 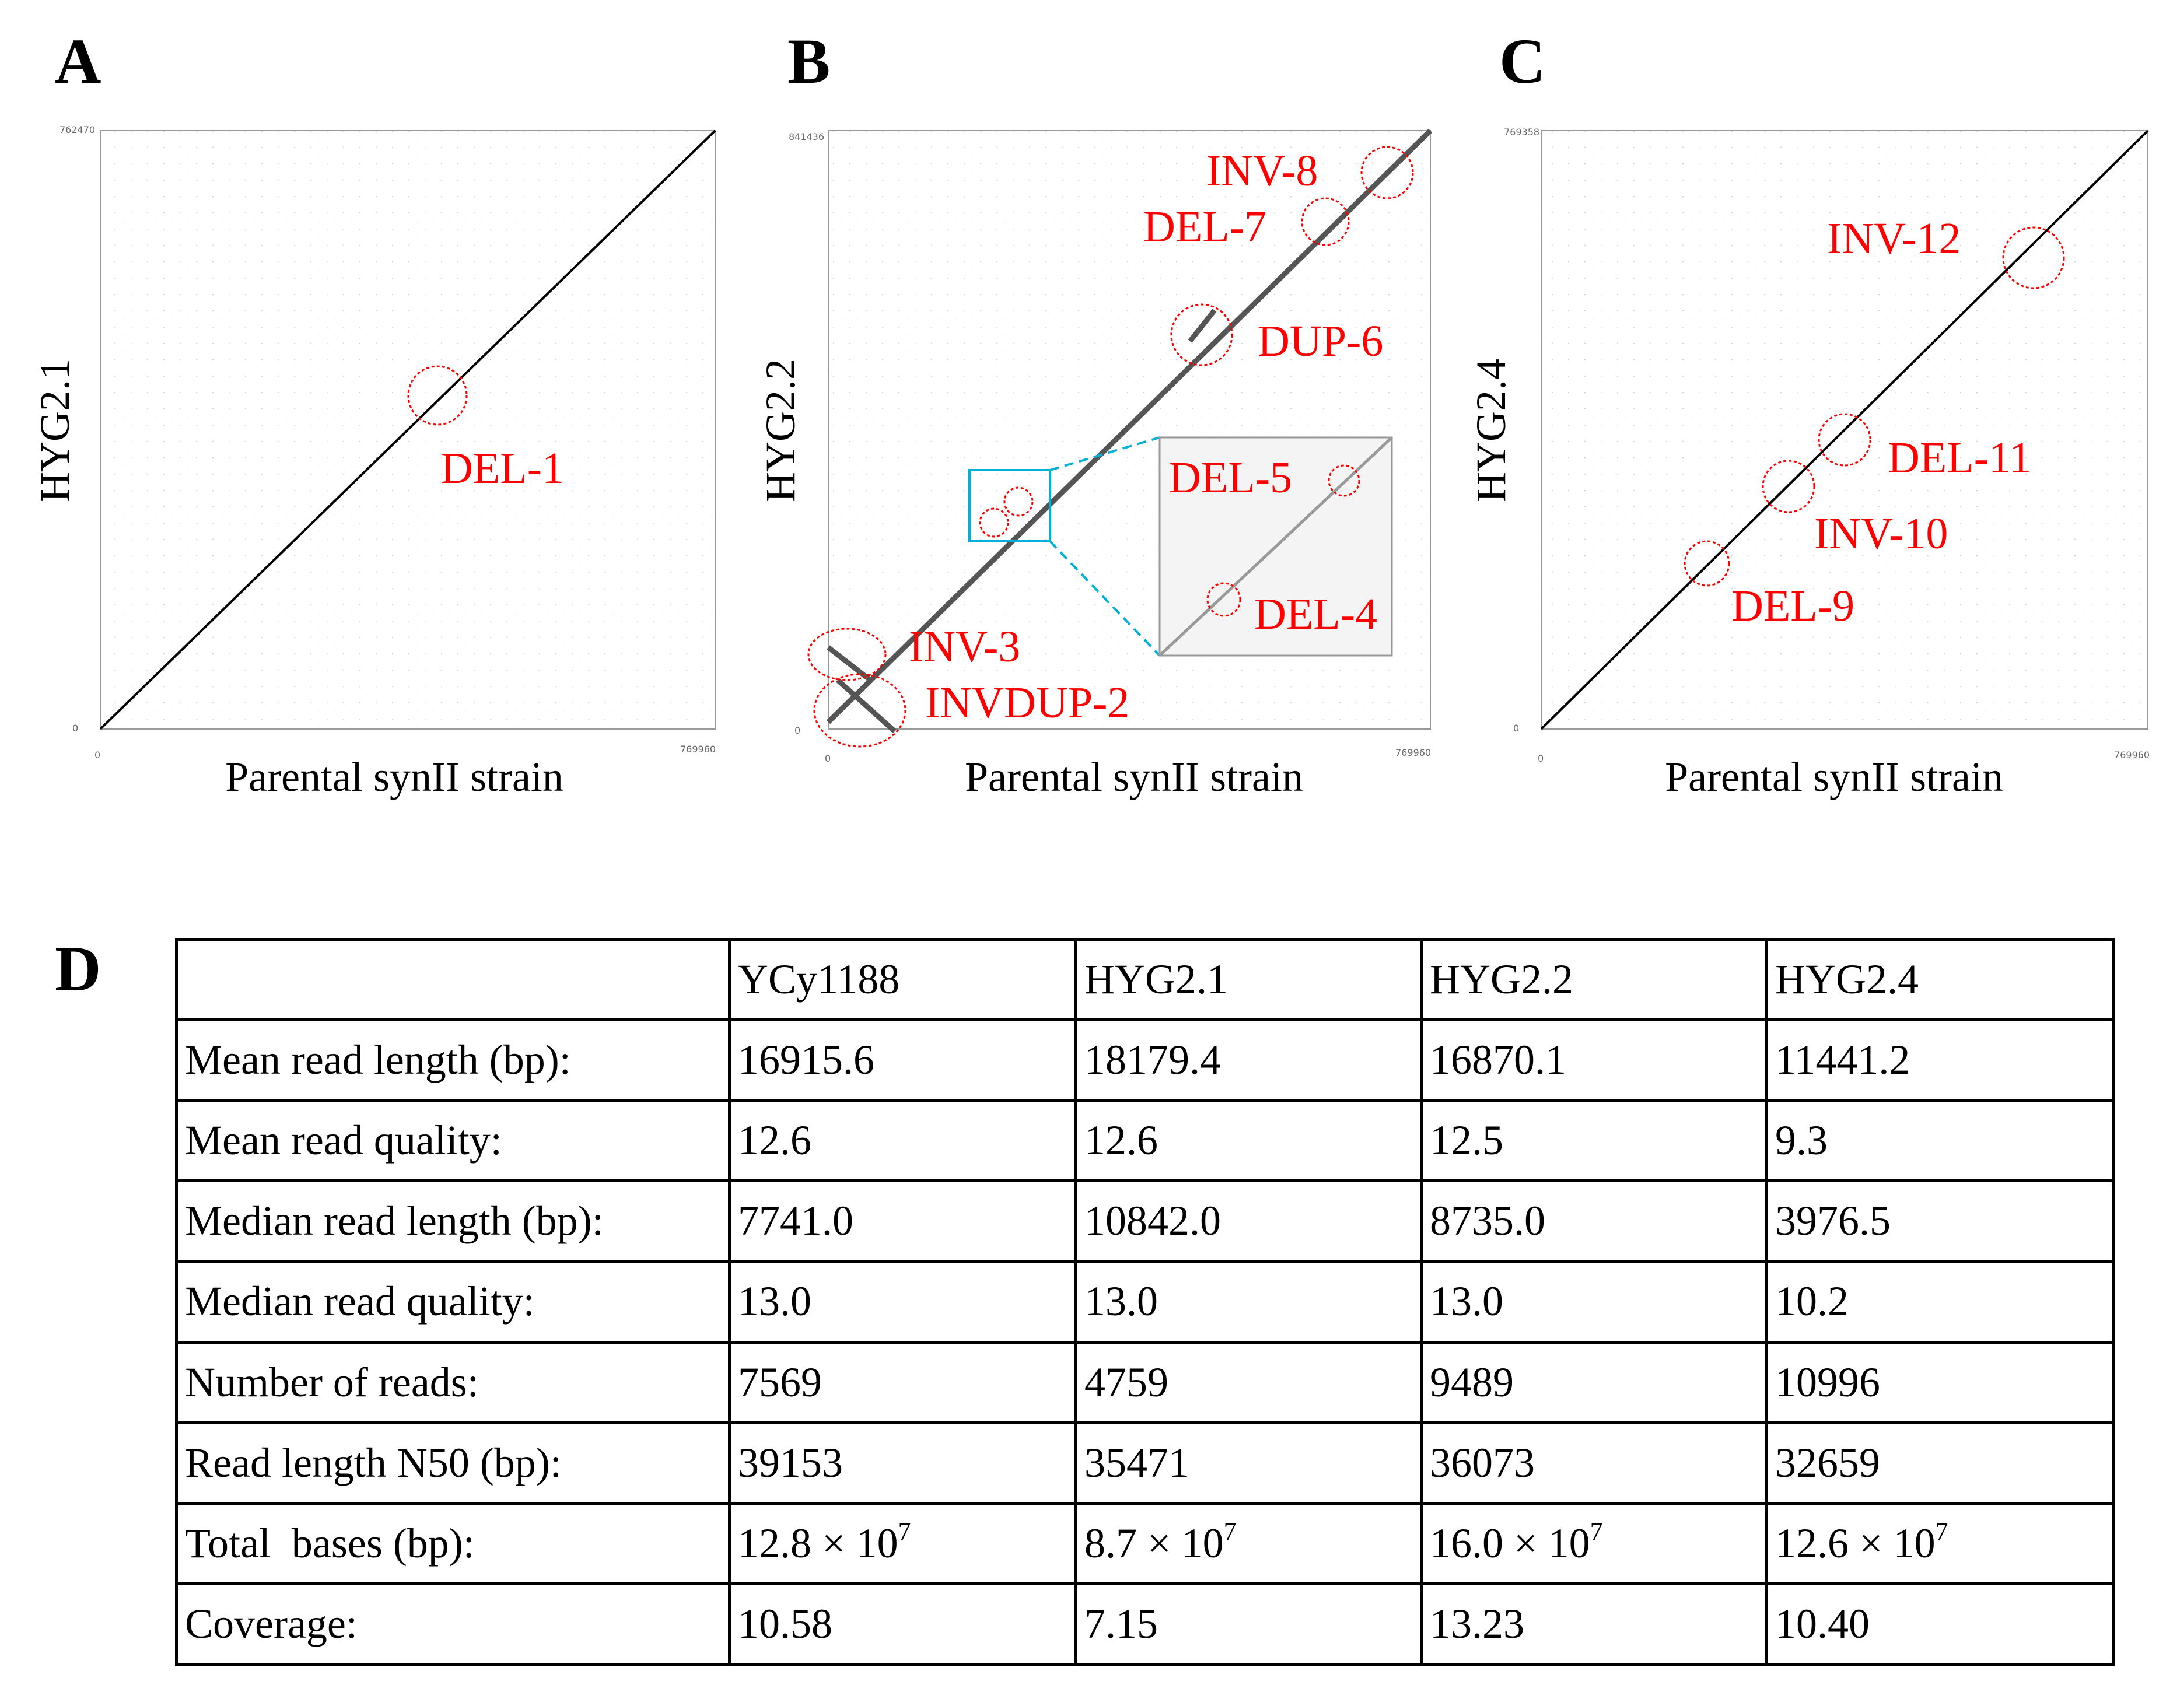 I want to click on row-label: Mean read quality:, so click(x=453, y=1141).